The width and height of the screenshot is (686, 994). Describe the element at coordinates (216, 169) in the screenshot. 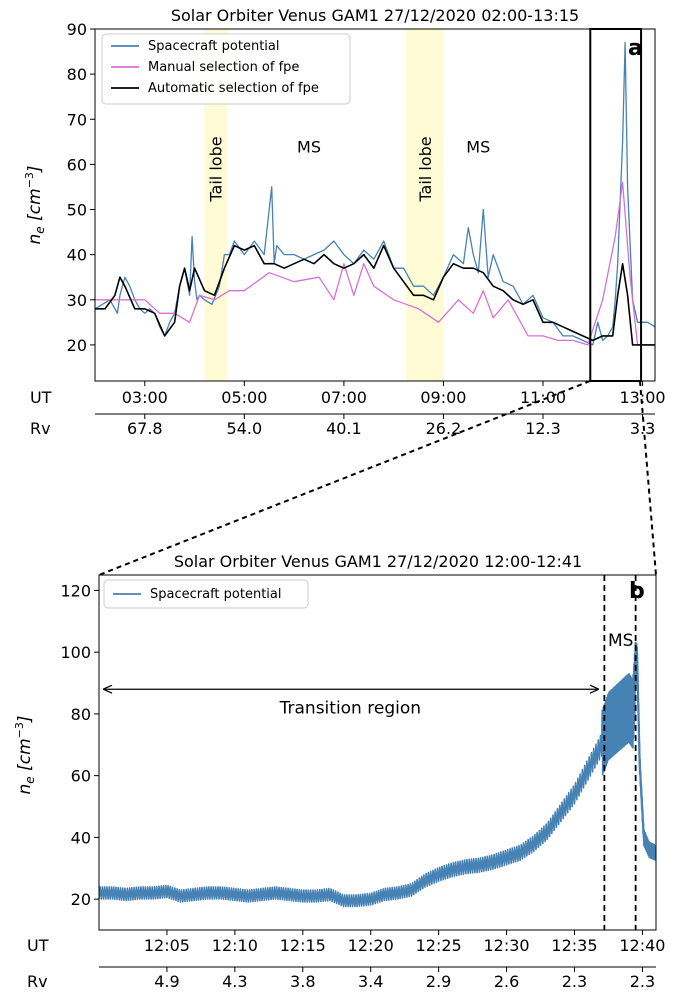

I see `tail-lobe-label-0: Tail lobe` at that location.